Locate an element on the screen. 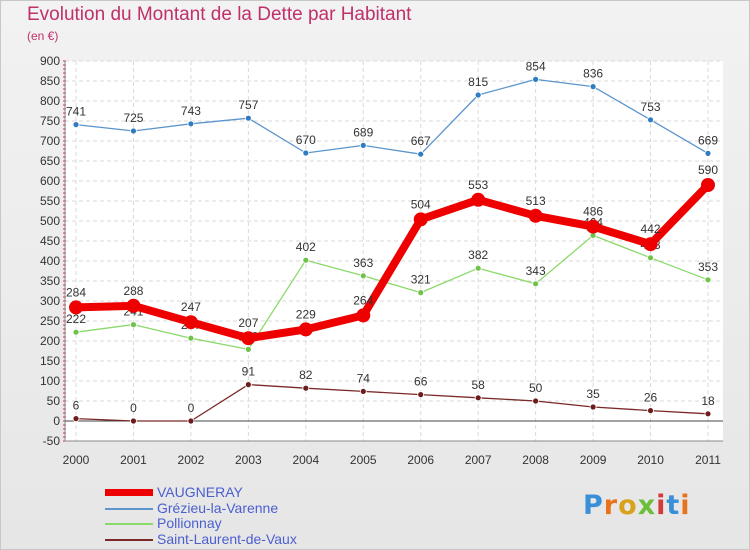  legend-label: Saint-Laurent-de-Vaux is located at coordinates (227, 539).